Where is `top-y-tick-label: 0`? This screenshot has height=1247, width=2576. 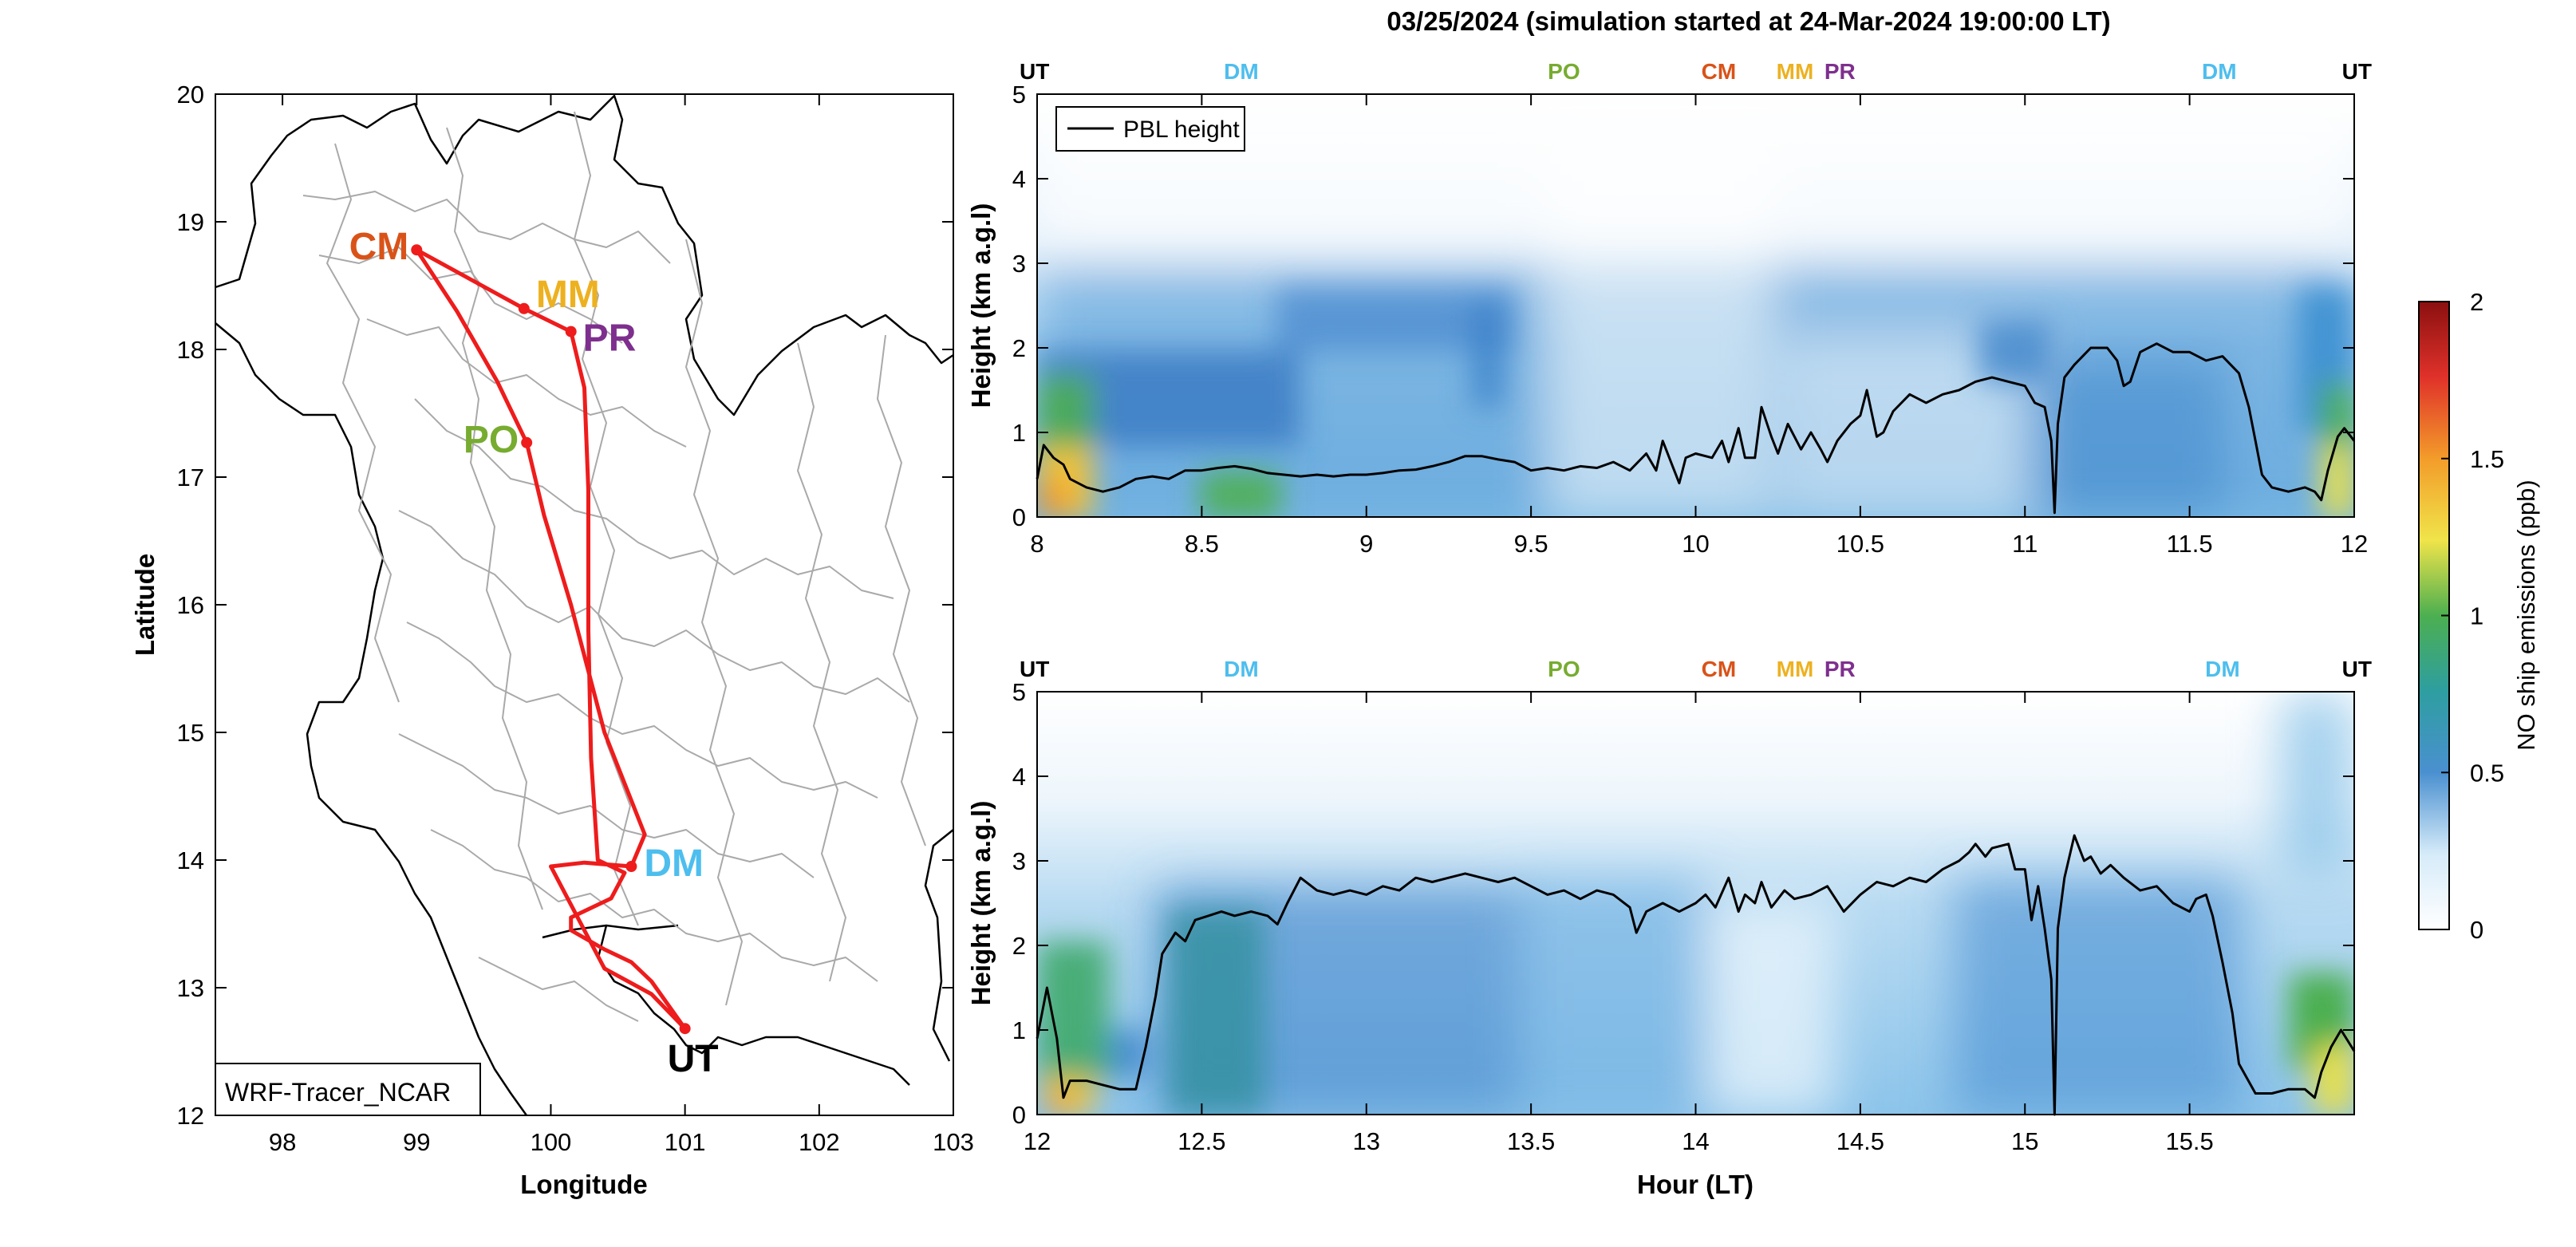
top-y-tick-label: 0 is located at coordinates (1019, 517).